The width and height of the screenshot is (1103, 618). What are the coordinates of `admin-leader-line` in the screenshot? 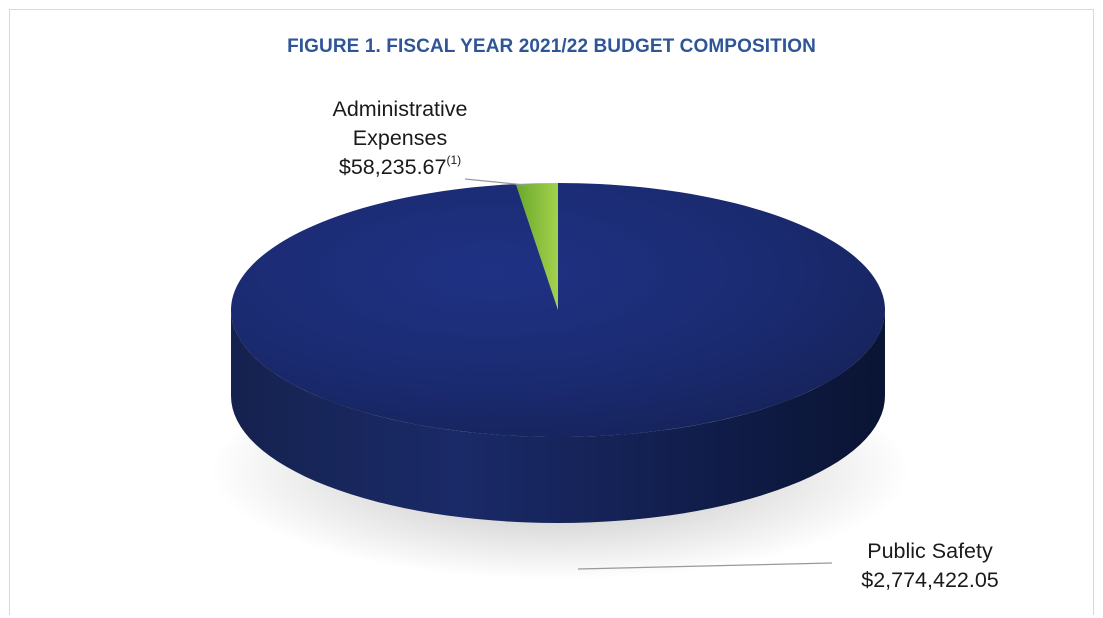 It's located at (500, 182).